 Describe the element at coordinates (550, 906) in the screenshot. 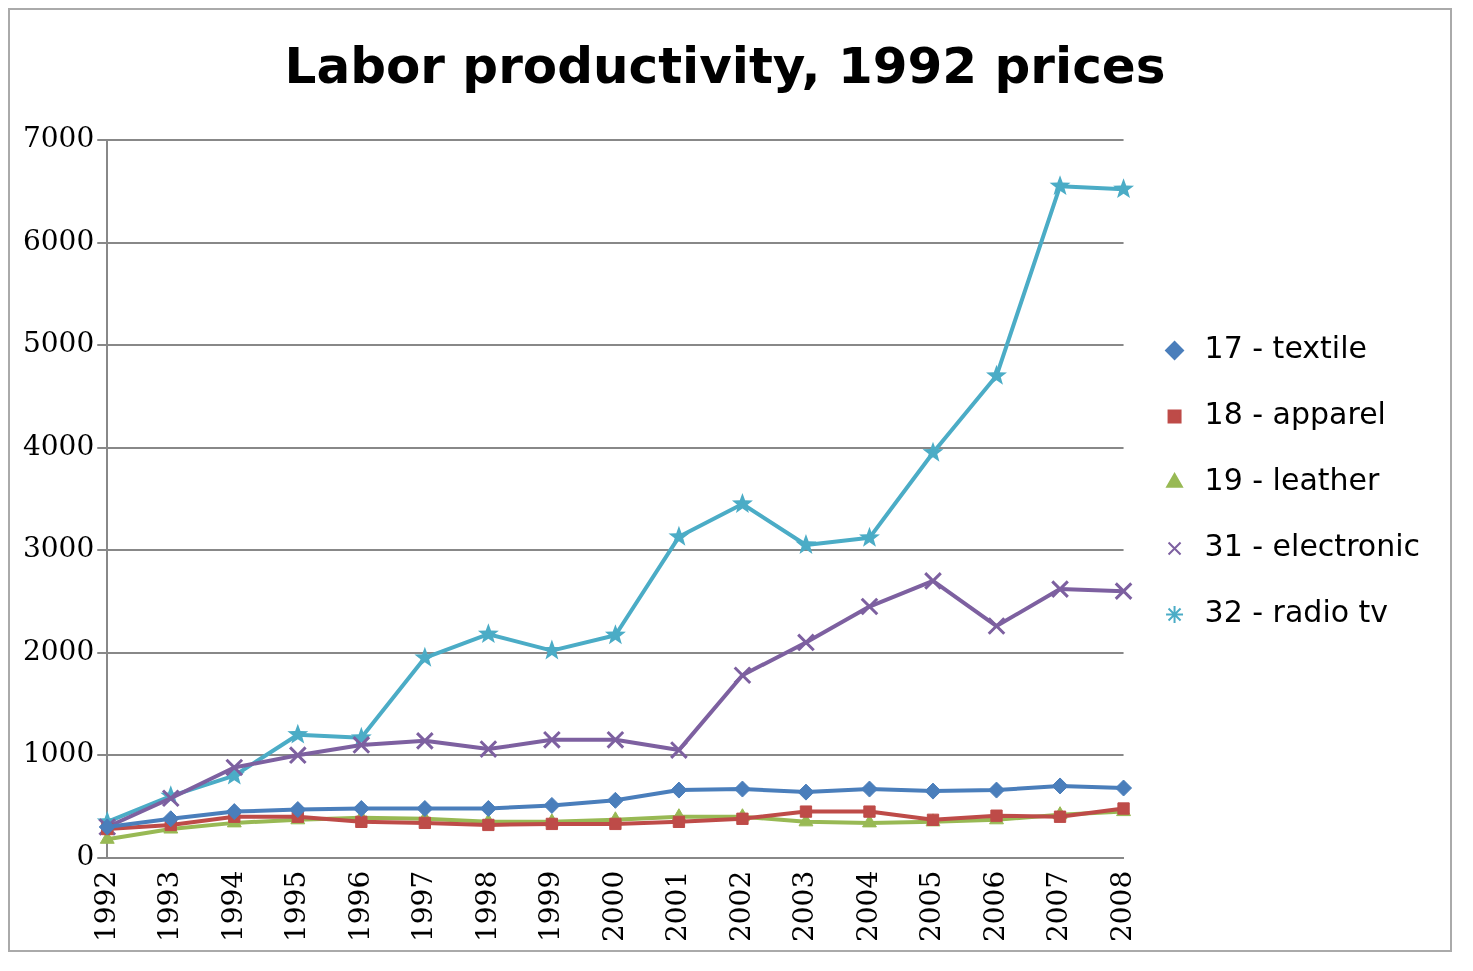

I see `x-tick-label: 1999` at that location.